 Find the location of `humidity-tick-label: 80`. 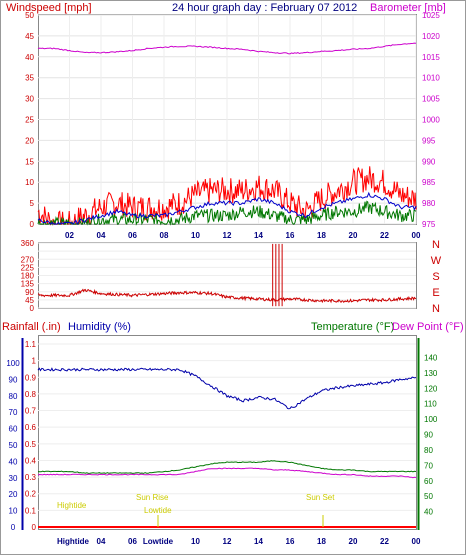

humidity-tick-label: 80 is located at coordinates (13, 396).